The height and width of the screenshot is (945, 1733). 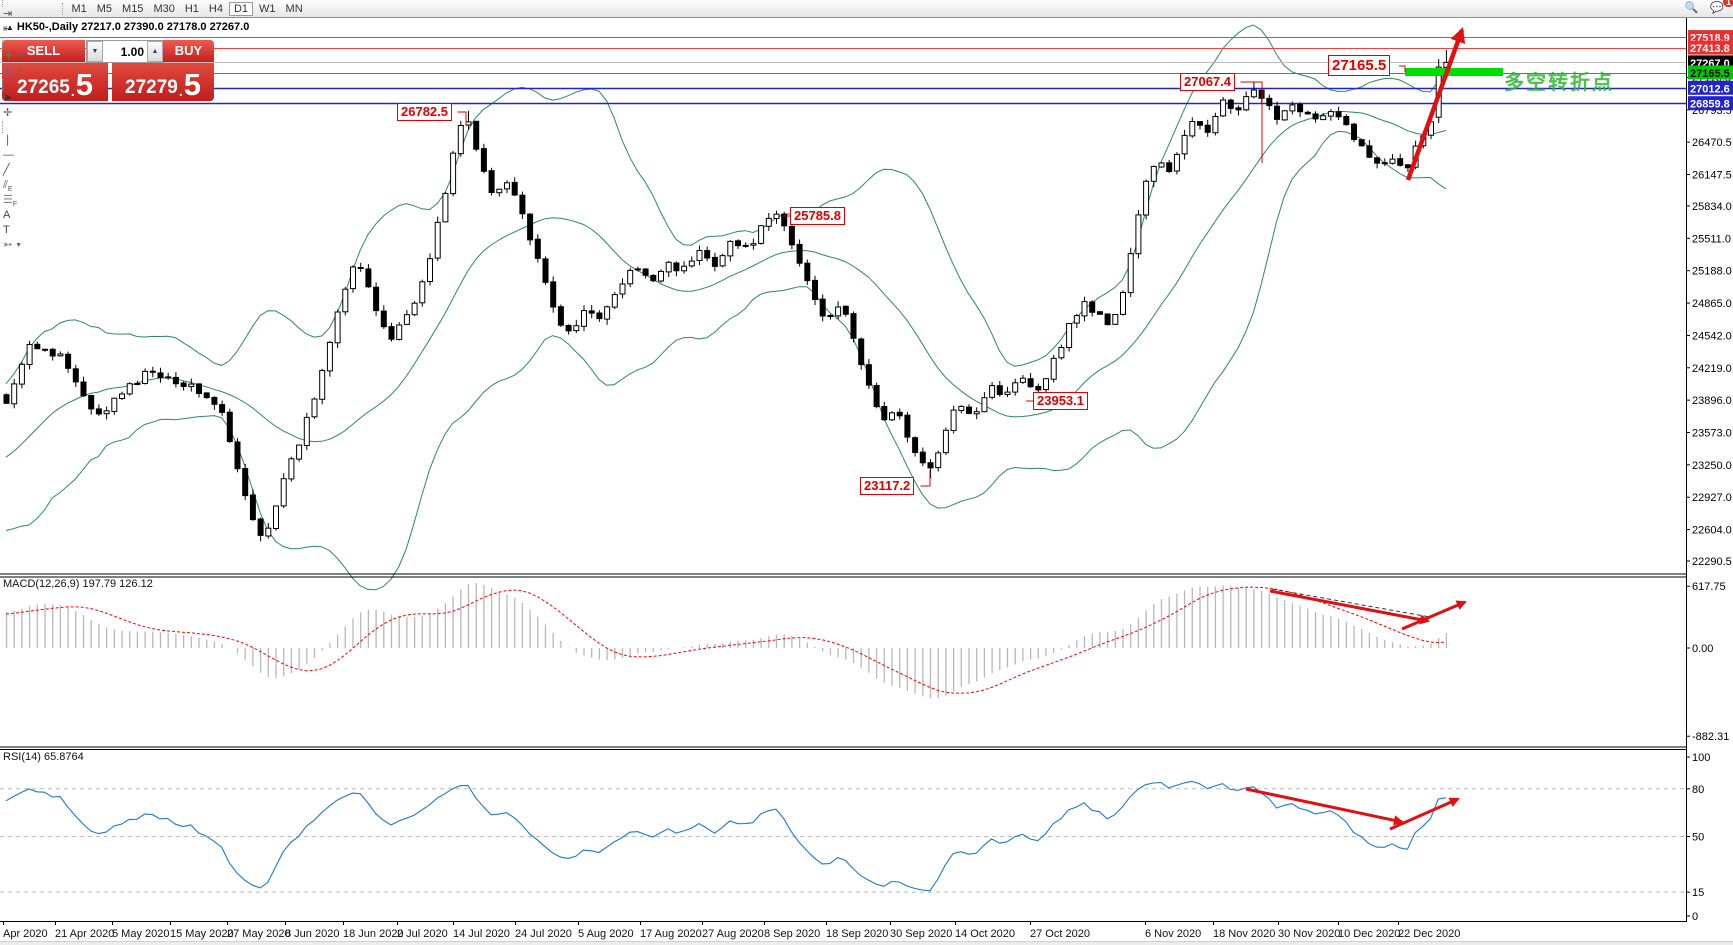 I want to click on date-label: 18 Nov 2020, so click(x=1244, y=934).